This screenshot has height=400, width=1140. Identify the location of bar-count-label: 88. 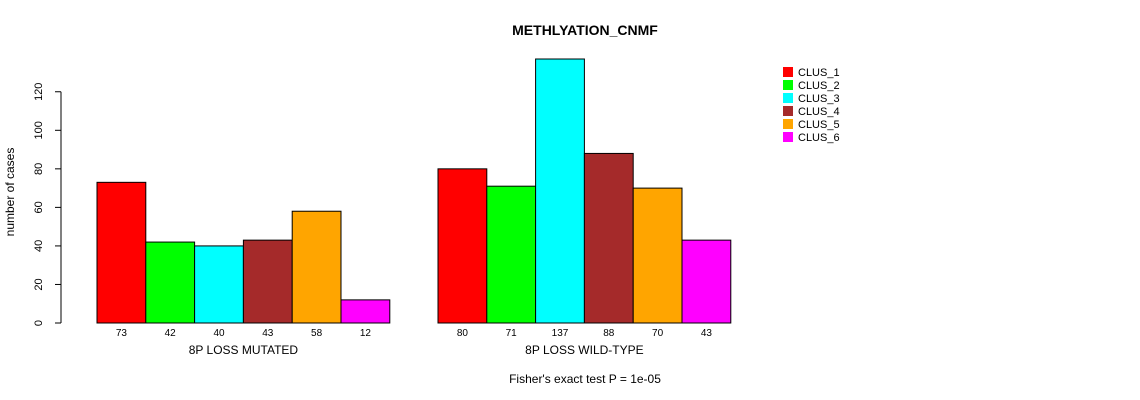
(609, 333).